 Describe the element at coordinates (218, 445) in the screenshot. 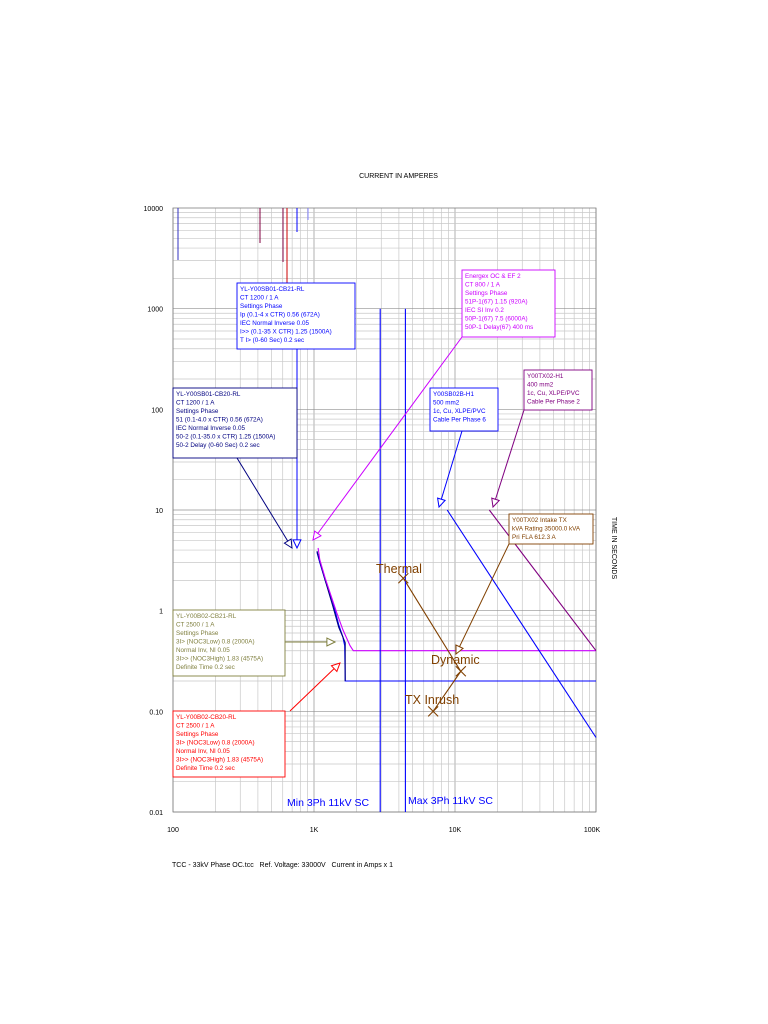

I see `label-line: 50-2 Delay (0-60 Sec) 0.2 sec` at that location.